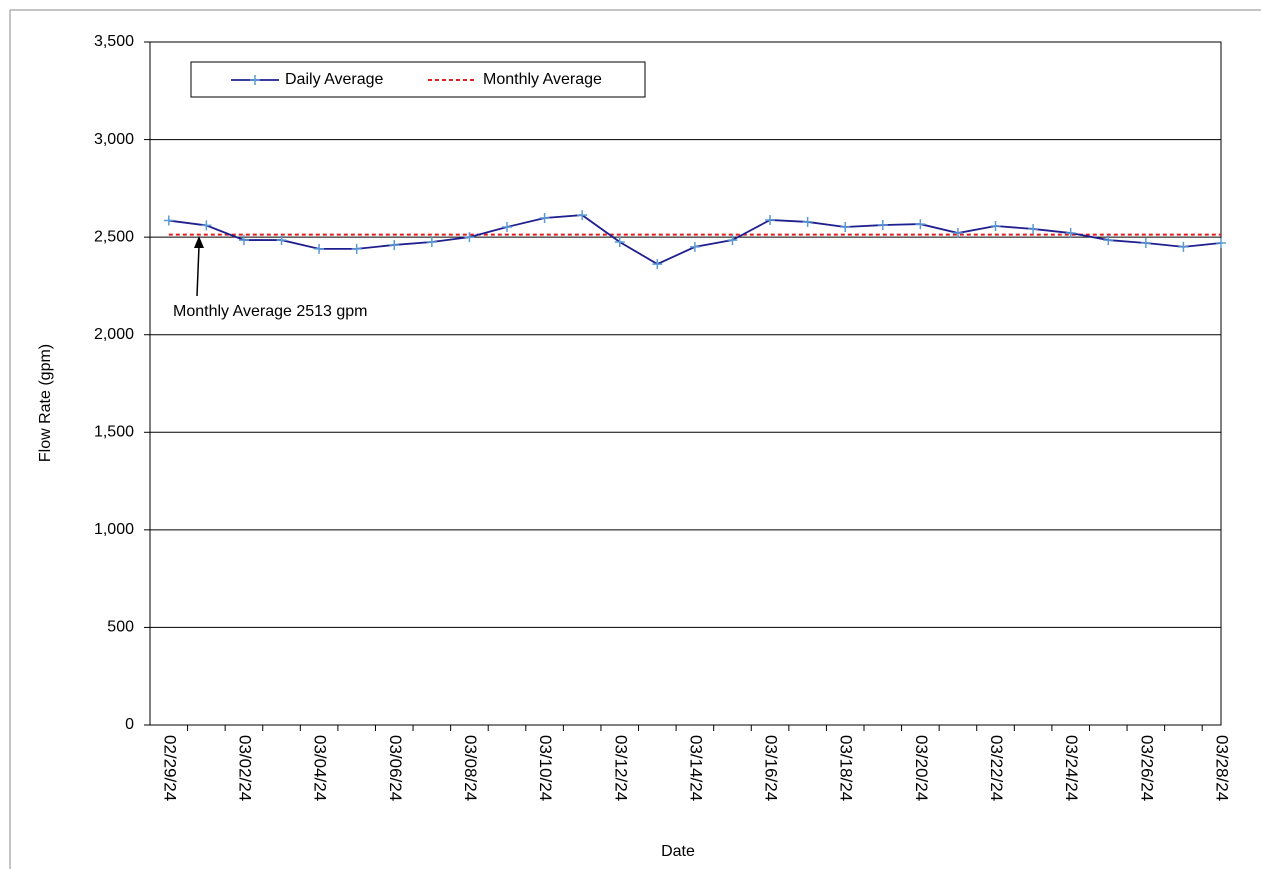 This screenshot has width=1261, height=869. Describe the element at coordinates (199, 242) in the screenshot. I see `annotation-arrowhead` at that location.